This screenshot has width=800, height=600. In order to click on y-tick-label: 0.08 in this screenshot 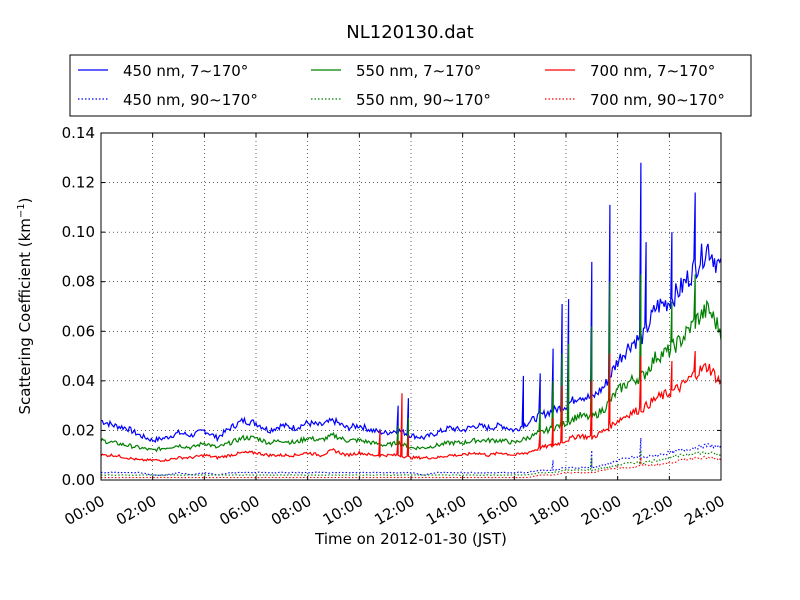, I will do `click(78, 282)`.